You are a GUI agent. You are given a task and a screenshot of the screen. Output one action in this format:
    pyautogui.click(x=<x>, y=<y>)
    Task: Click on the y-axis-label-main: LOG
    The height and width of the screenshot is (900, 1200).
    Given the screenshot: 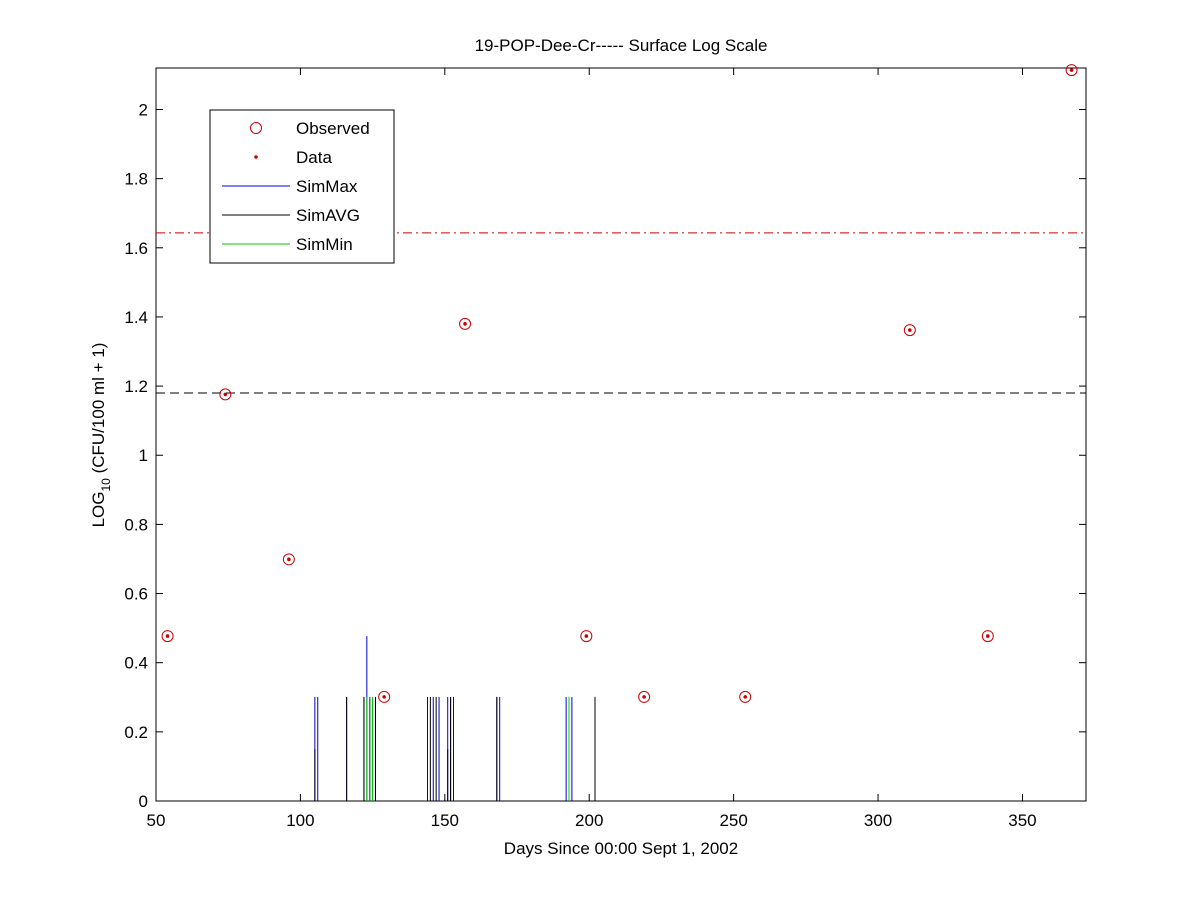 What is the action you would take?
    pyautogui.click(x=98, y=510)
    